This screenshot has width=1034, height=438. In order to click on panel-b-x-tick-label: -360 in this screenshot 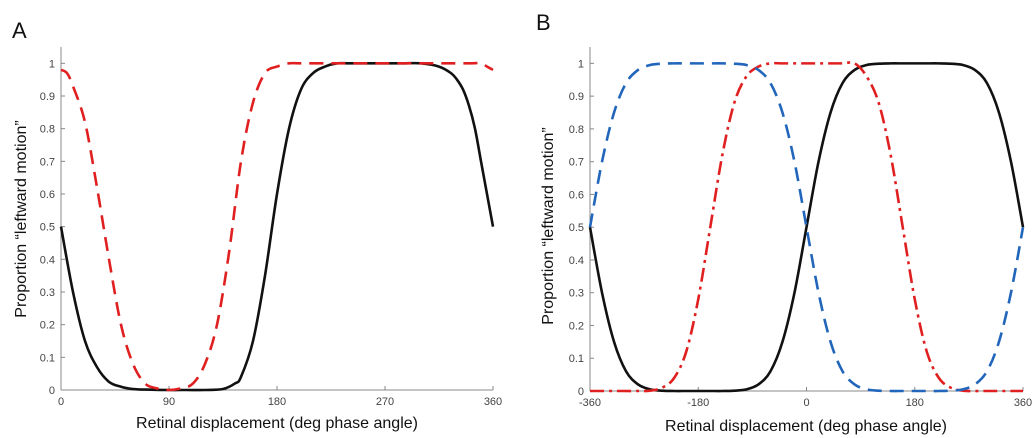, I will do `click(590, 403)`.